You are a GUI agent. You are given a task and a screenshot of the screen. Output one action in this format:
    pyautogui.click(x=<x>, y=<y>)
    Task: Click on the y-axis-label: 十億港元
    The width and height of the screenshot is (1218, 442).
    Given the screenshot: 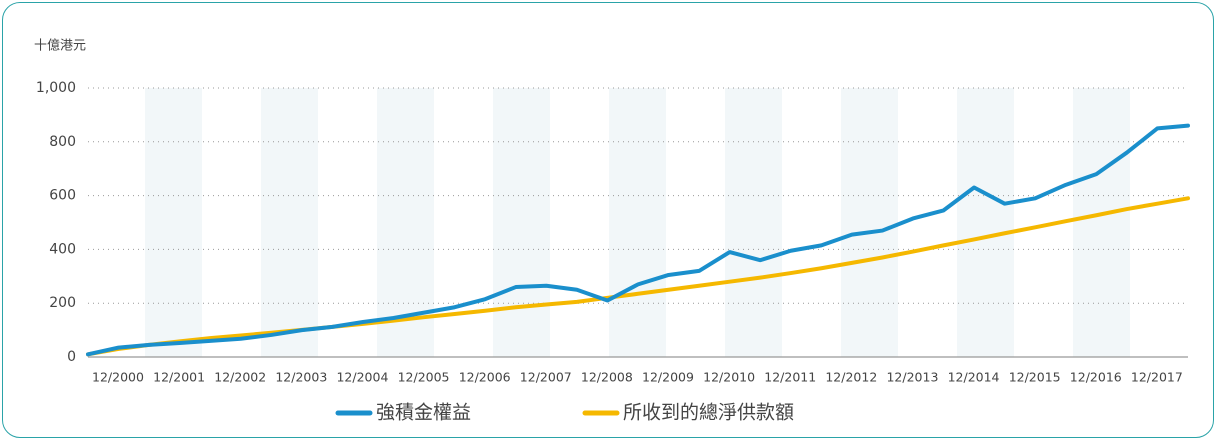 What is the action you would take?
    pyautogui.click(x=60, y=46)
    